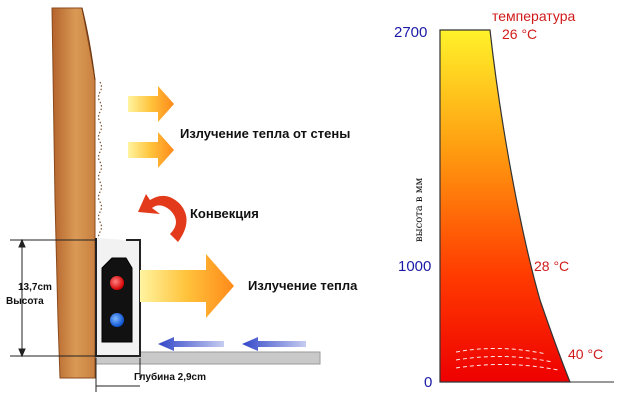 The width and height of the screenshot is (620, 400). What do you see at coordinates (100, 162) in the screenshot?
I see `wall-radiation-dots` at bounding box center [100, 162].